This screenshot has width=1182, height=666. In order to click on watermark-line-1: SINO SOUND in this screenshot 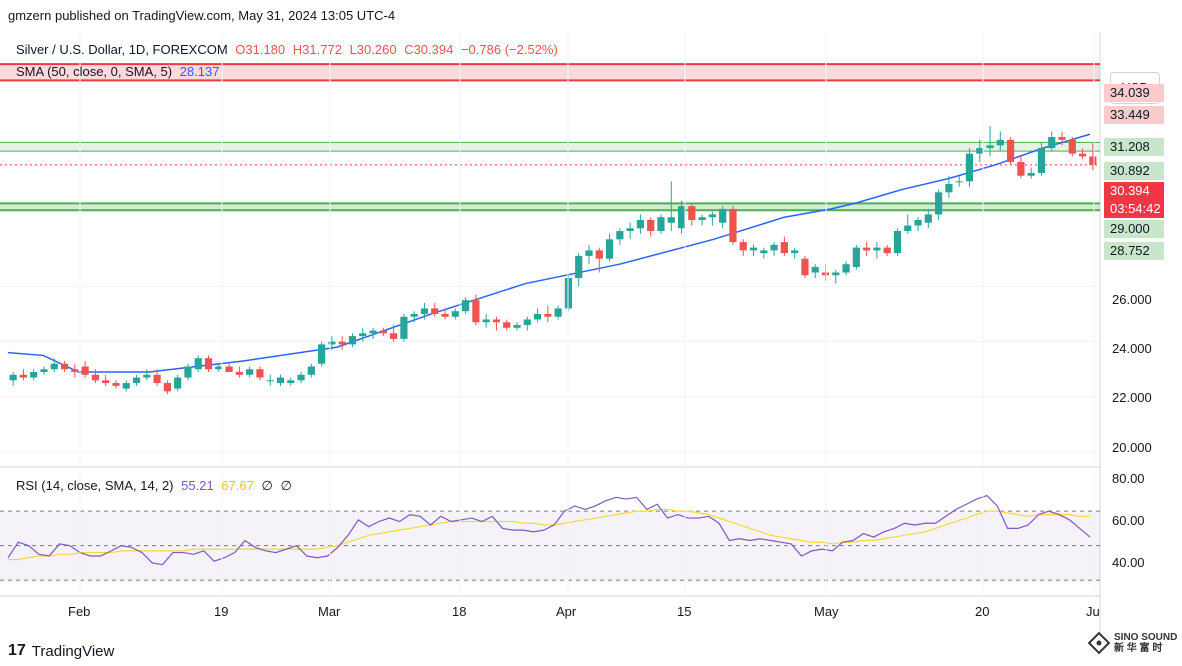, I will do `click(1146, 637)`.